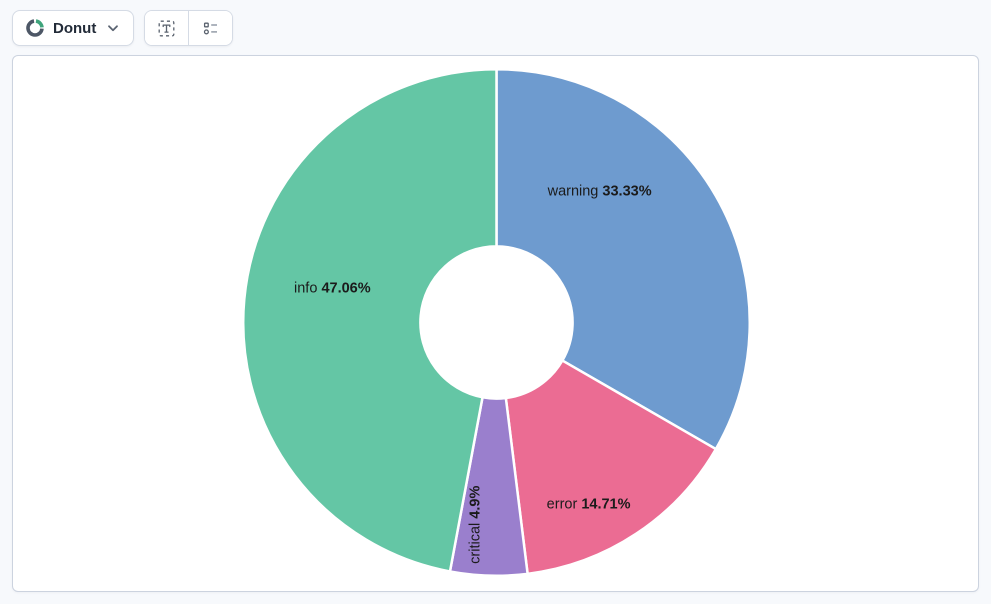 The image size is (991, 604). I want to click on slice-label-warning: warning 33.33%, so click(599, 191).